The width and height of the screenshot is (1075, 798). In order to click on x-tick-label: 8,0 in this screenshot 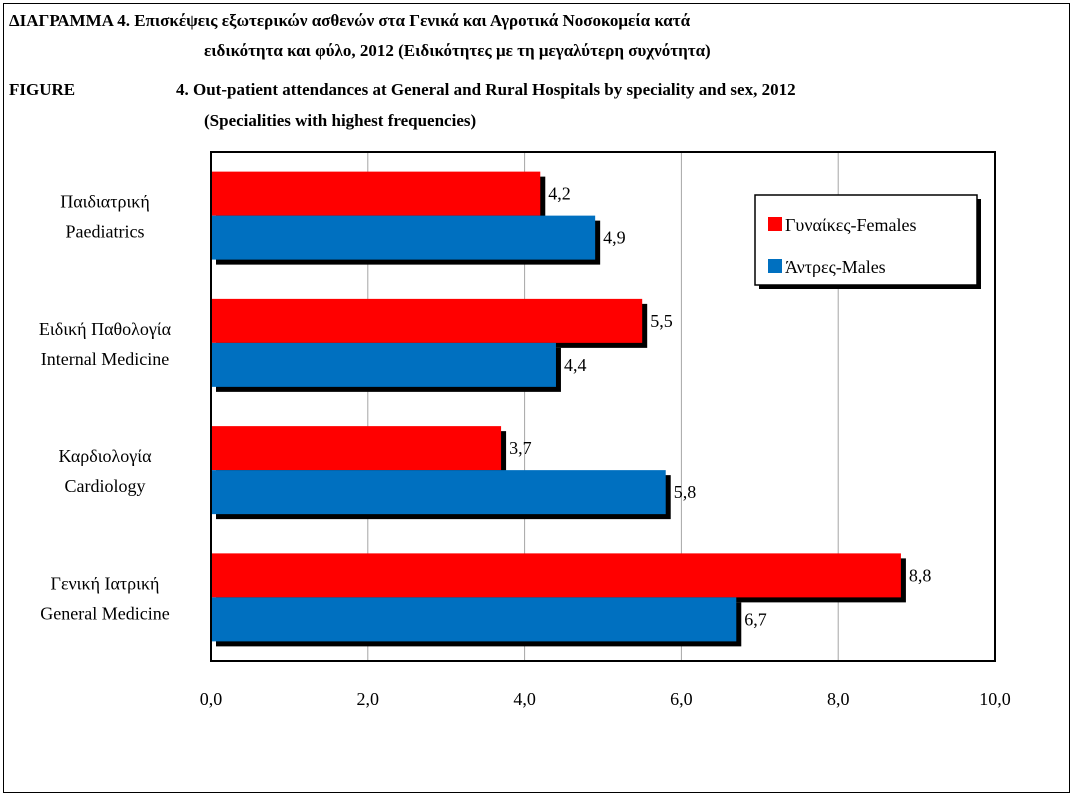, I will do `click(838, 699)`.